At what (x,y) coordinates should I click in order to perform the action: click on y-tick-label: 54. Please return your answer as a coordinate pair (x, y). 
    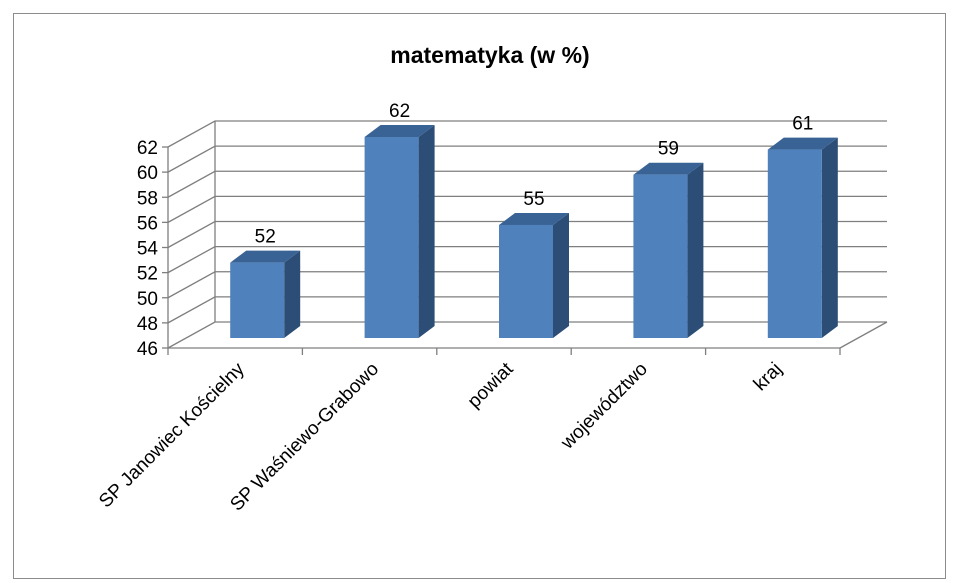
    Looking at the image, I should click on (148, 249).